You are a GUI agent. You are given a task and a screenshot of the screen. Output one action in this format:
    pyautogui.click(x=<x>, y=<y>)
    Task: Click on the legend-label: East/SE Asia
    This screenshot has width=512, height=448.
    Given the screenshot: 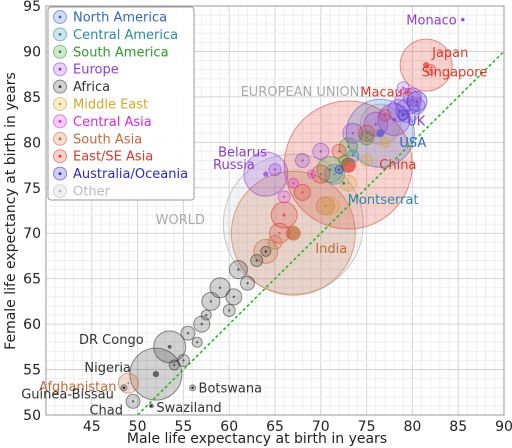 What is the action you would take?
    pyautogui.click(x=113, y=157)
    